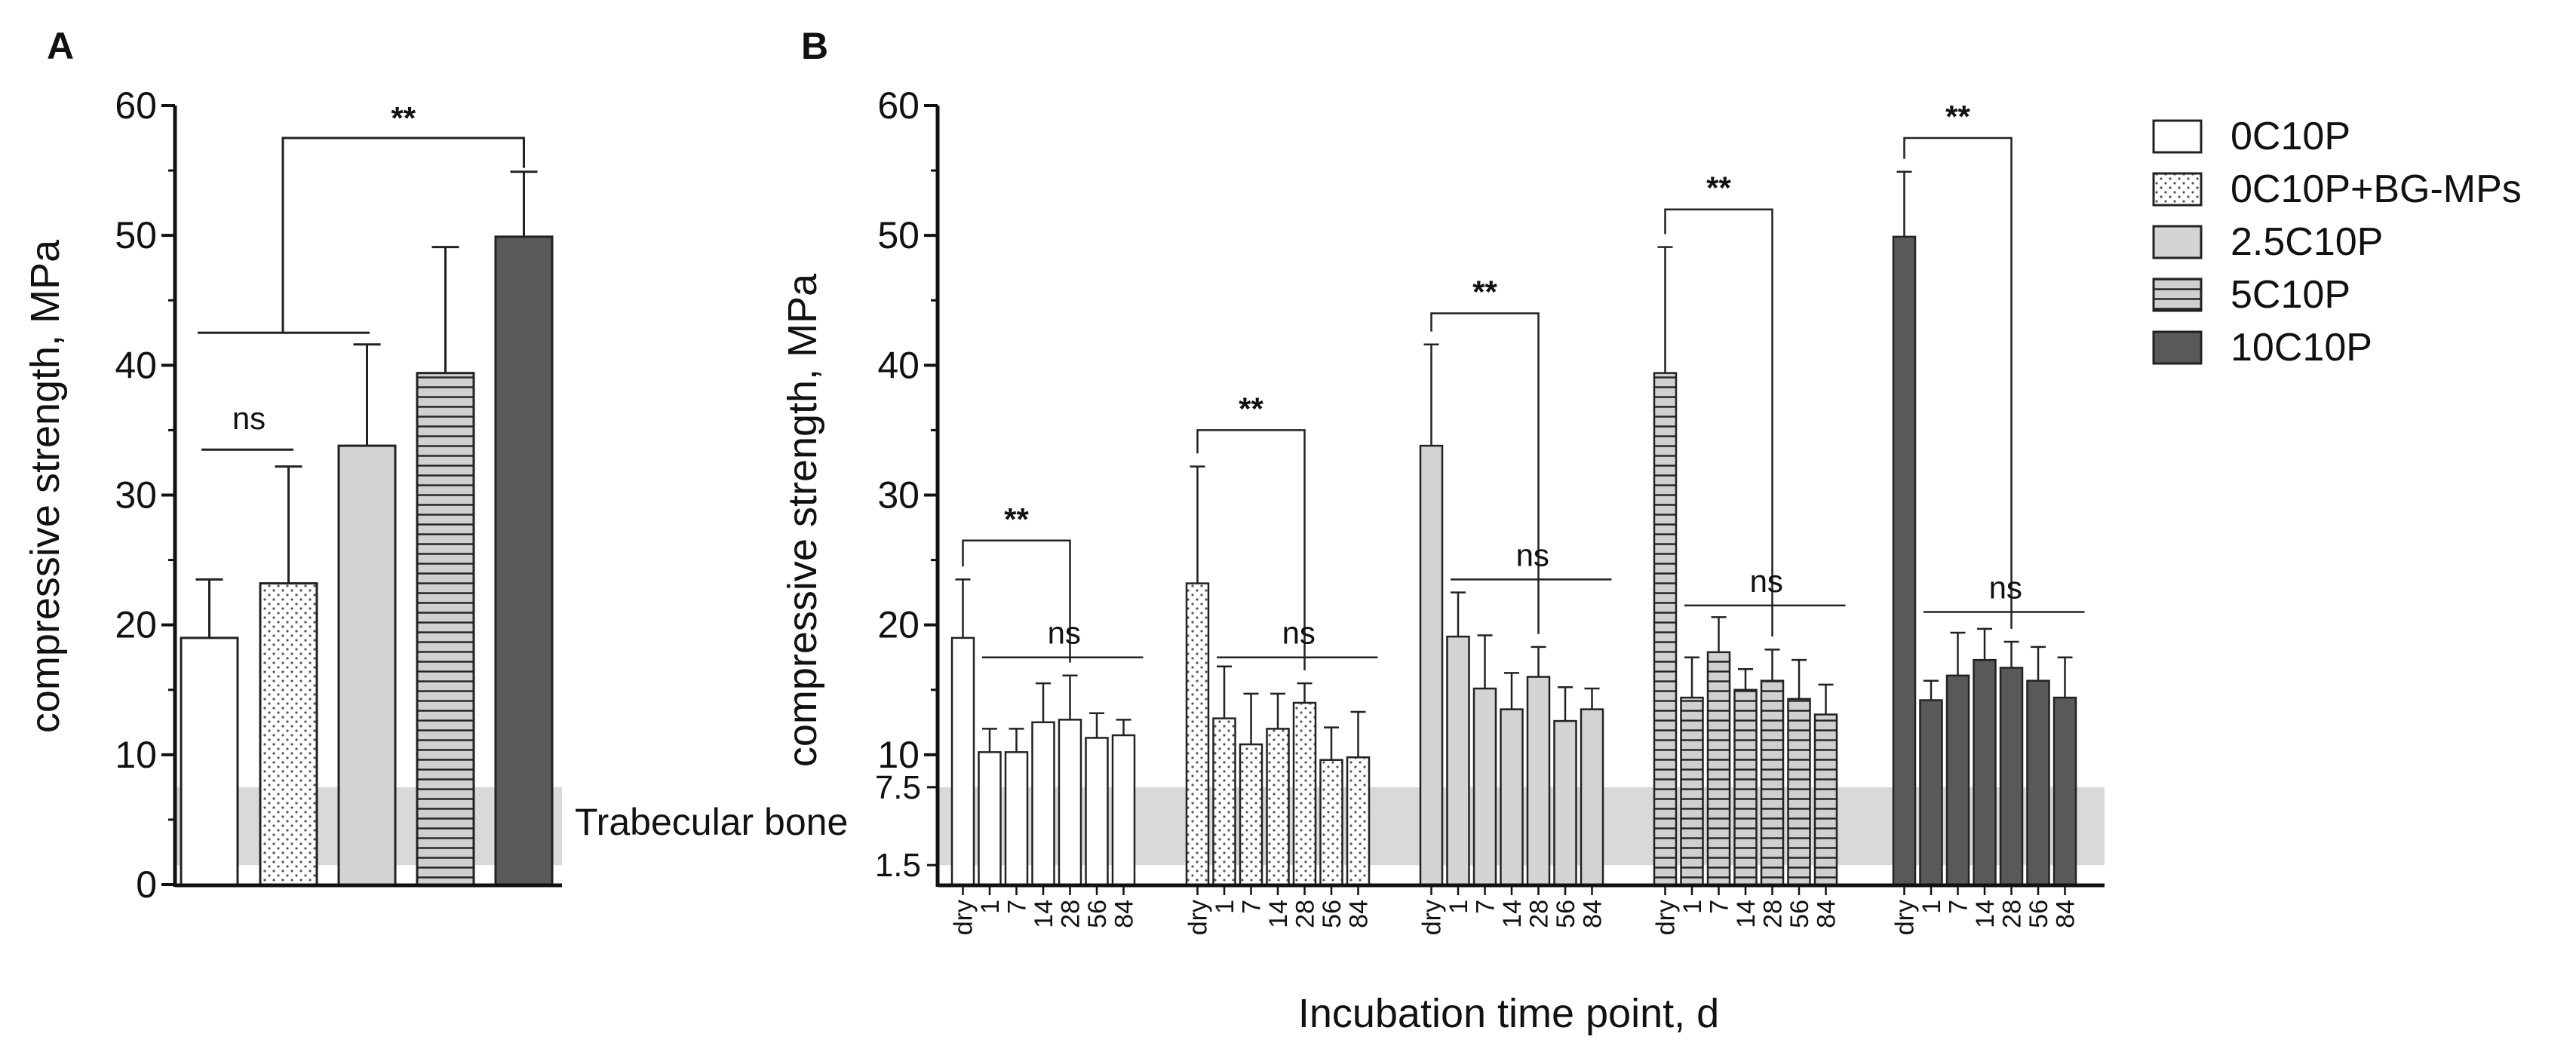 The height and width of the screenshot is (1055, 2576). What do you see at coordinates (2177, 242) in the screenshot?
I see `legend-swatch-2-5c10p` at bounding box center [2177, 242].